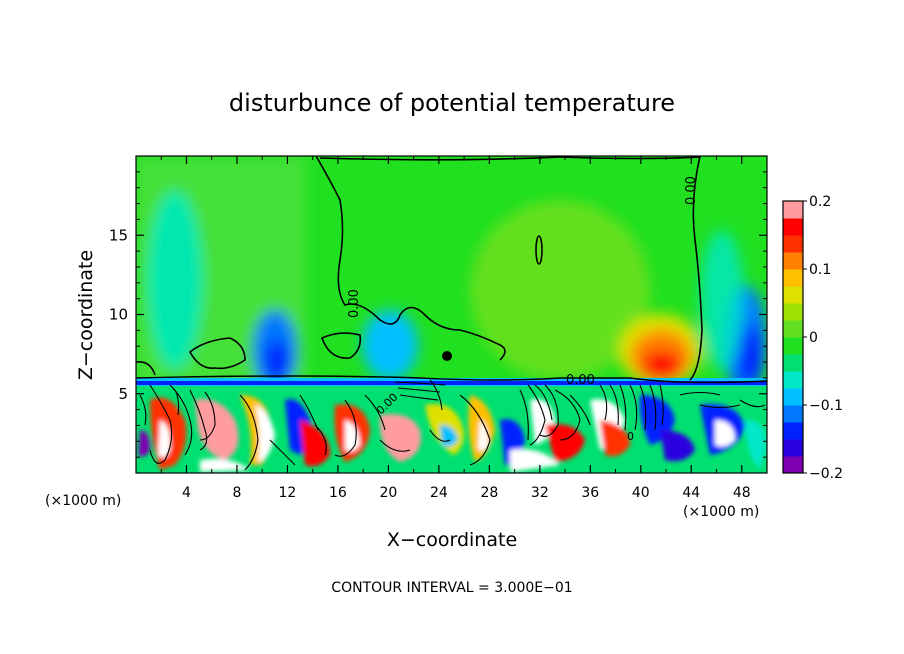 The image size is (904, 654). Describe the element at coordinates (341, 345) in the screenshot. I see `zero-contour-mid-loop` at that location.